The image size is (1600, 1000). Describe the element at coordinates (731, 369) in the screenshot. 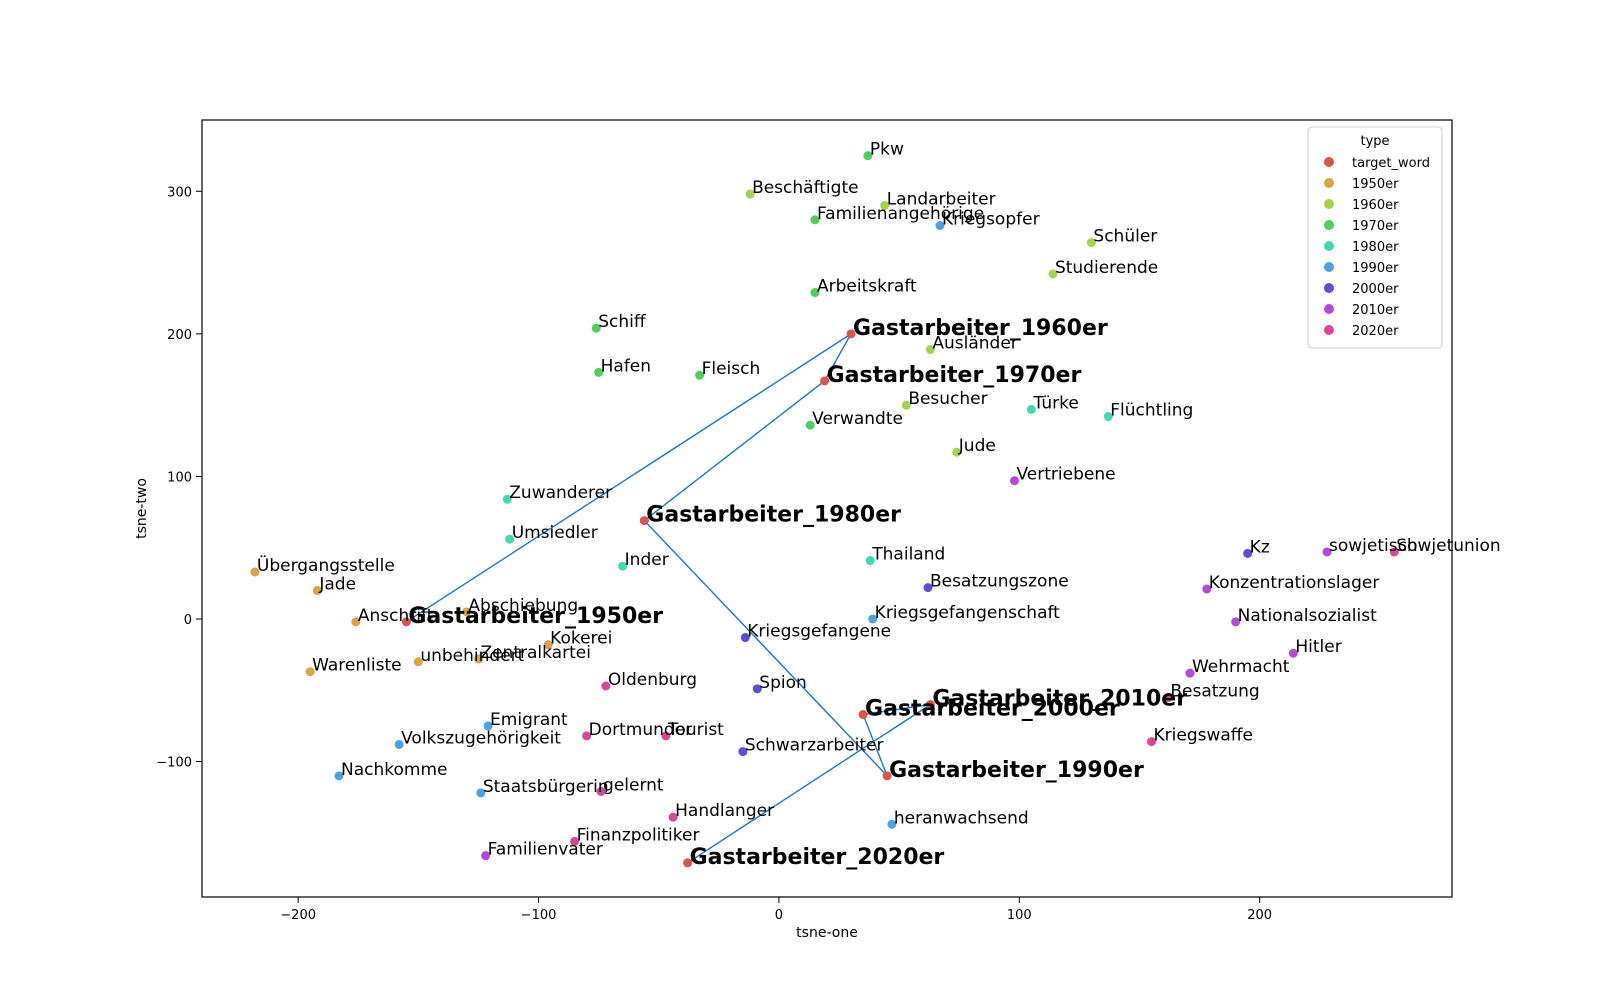

I see `point-label: Fleisch` at that location.